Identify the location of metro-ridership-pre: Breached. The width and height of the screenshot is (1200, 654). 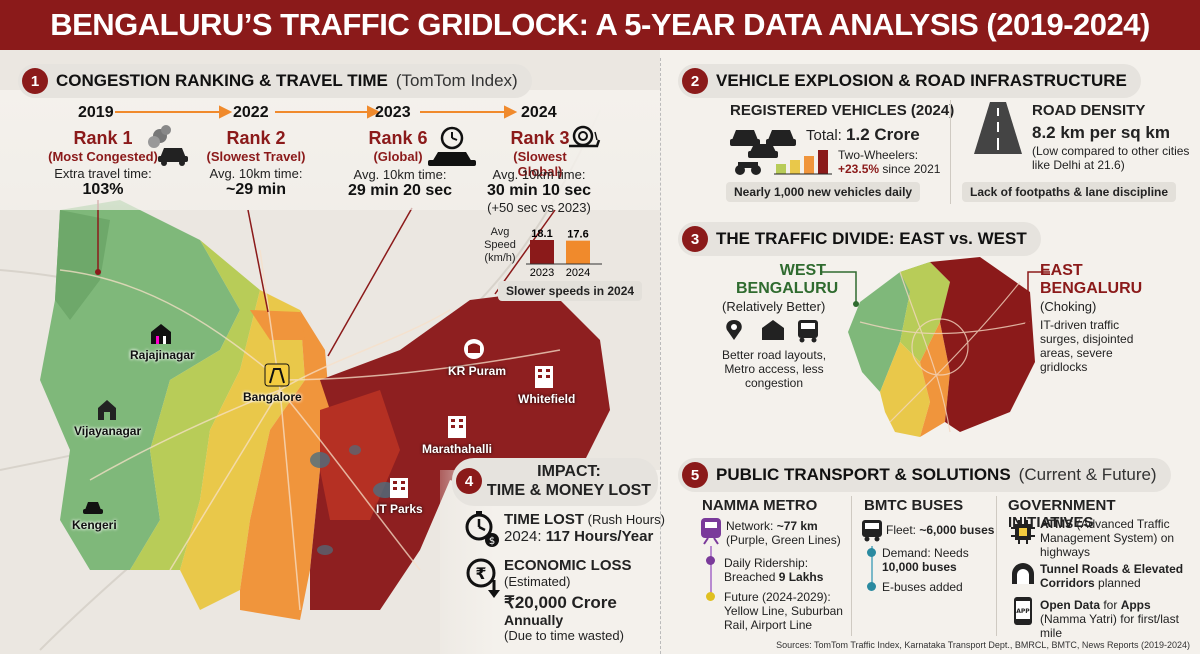
(751, 577).